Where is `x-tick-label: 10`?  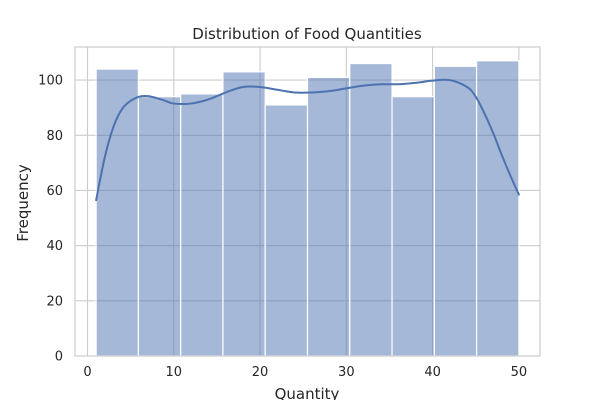
x-tick-label: 10 is located at coordinates (174, 372).